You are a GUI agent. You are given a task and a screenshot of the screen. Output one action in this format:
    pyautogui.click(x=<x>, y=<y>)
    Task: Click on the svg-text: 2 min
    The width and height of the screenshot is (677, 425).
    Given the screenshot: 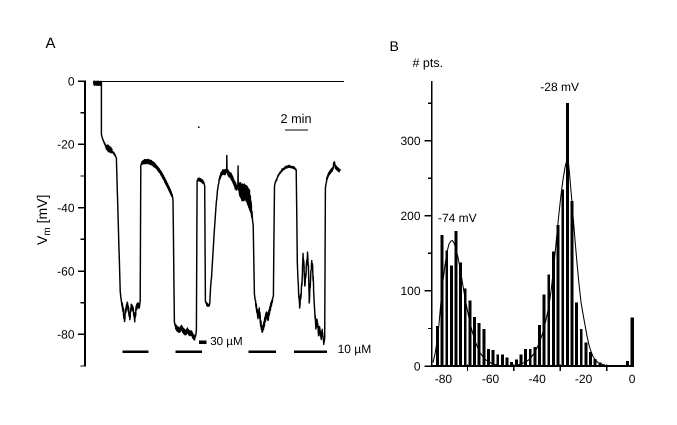 What is the action you would take?
    pyautogui.click(x=296, y=119)
    